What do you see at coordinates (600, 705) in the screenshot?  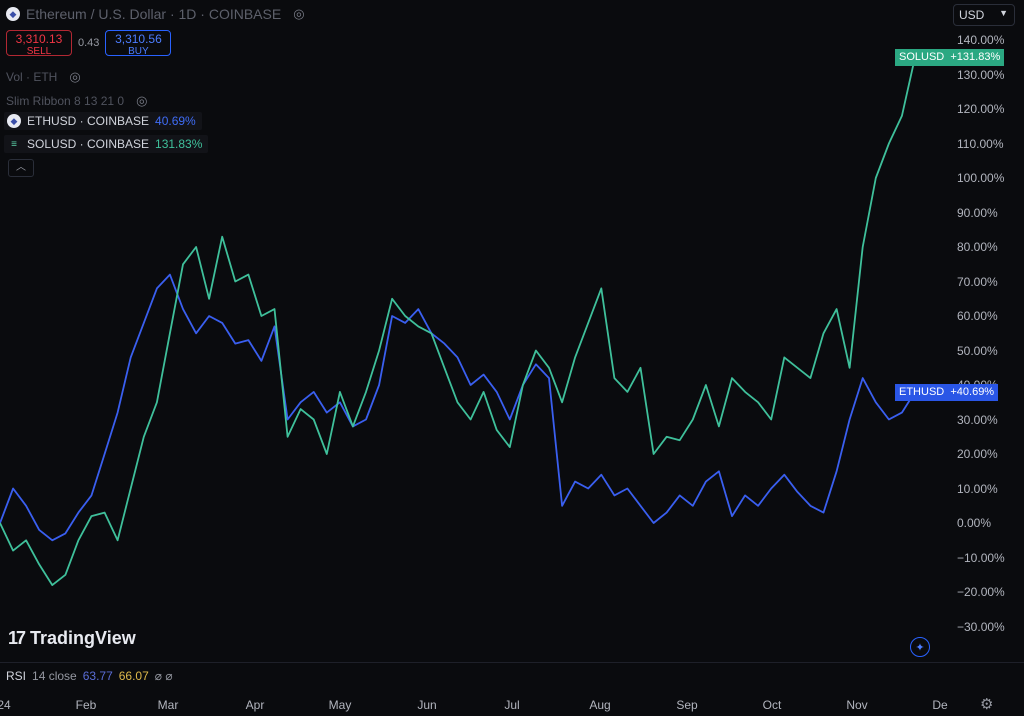 I see `x-tick-label: Aug` at bounding box center [600, 705].